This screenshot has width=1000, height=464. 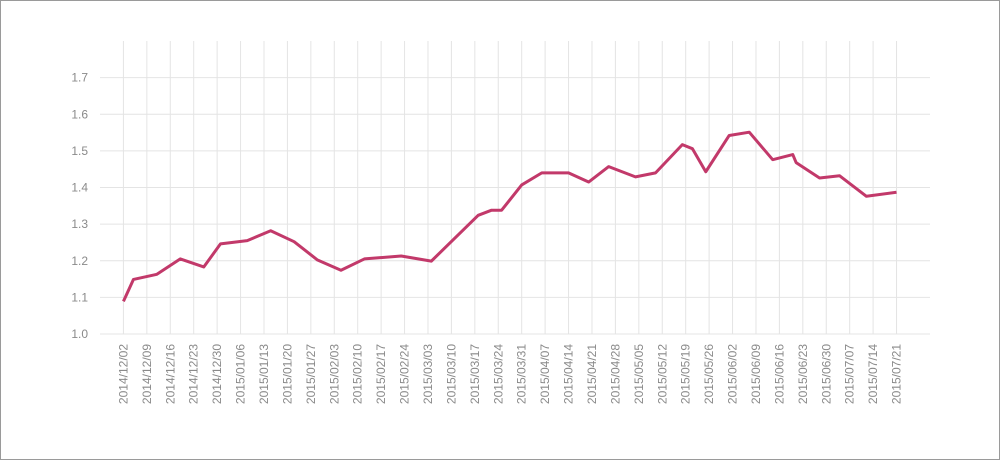 What do you see at coordinates (569, 374) in the screenshot?
I see `x-tick-label: 2015/04/14` at bounding box center [569, 374].